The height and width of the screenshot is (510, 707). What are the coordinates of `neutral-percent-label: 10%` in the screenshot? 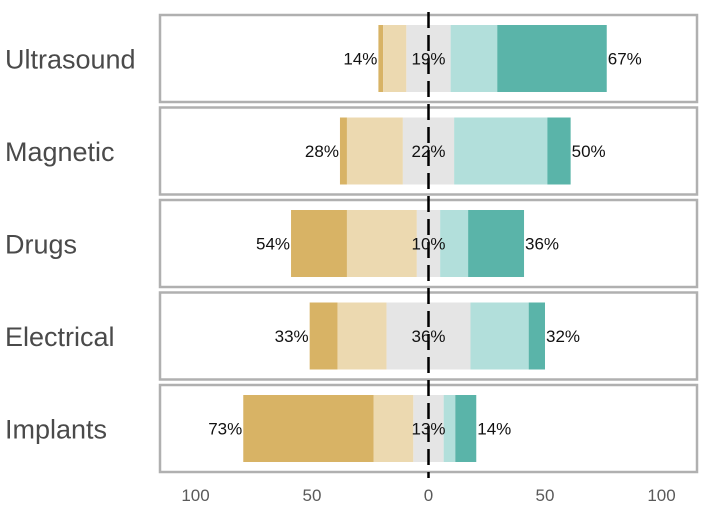 It's located at (428, 244).